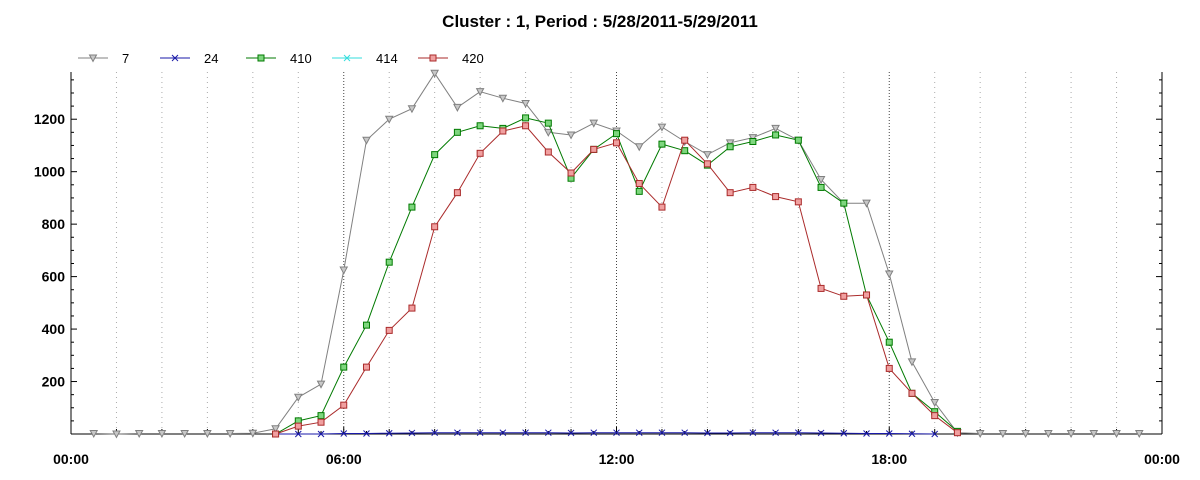 The width and height of the screenshot is (1200, 480). Describe the element at coordinates (49, 119) in the screenshot. I see `y-tick-label: 1200` at that location.